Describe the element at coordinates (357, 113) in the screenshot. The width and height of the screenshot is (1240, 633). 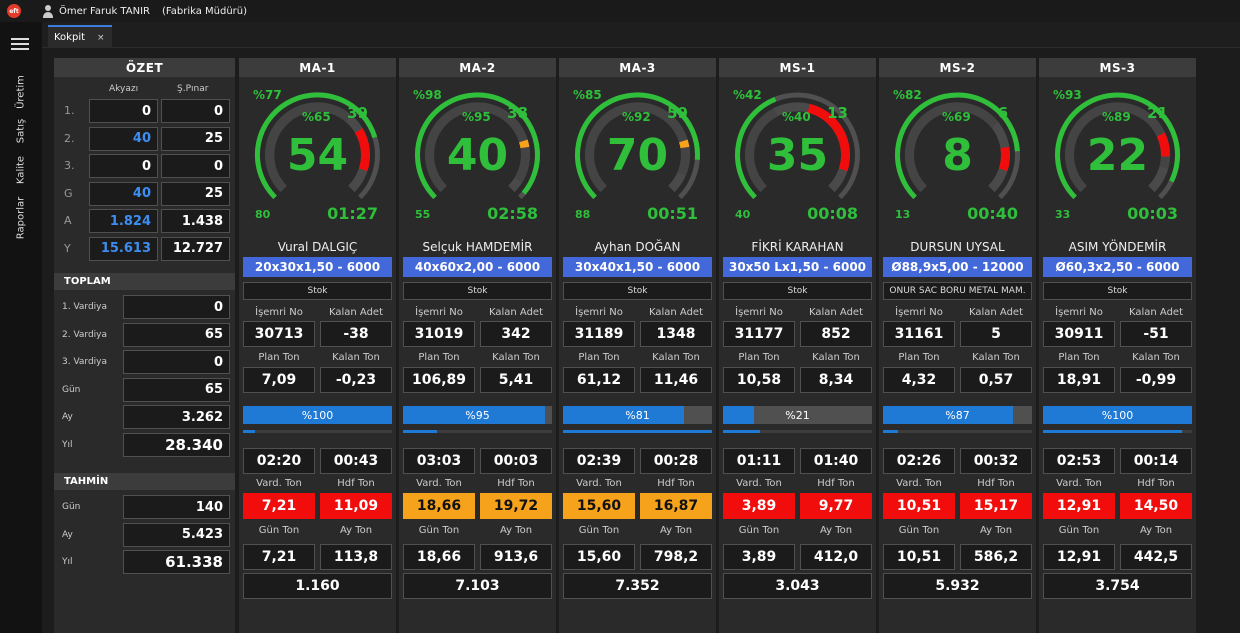
I see `gauge-small-count: 39` at that location.